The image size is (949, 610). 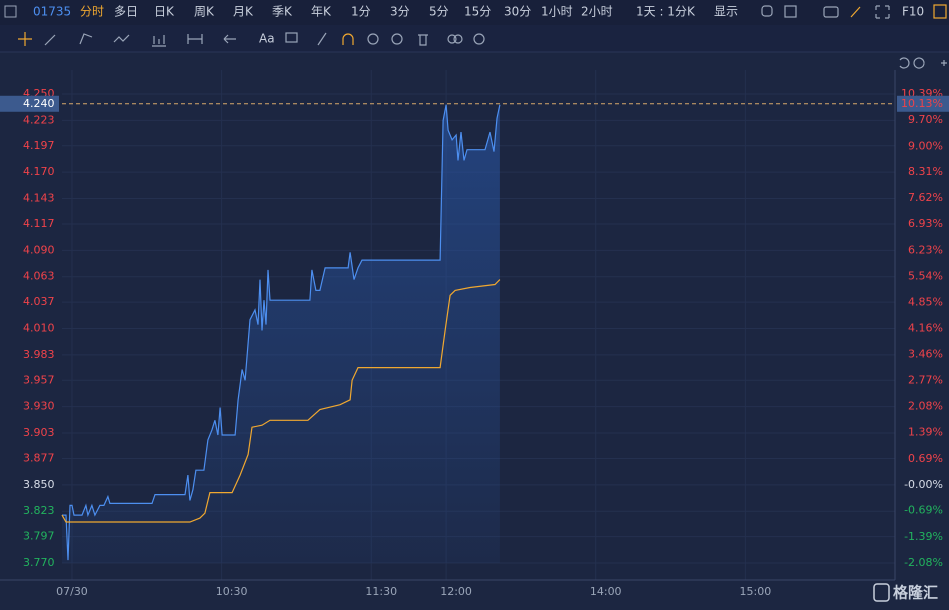 What do you see at coordinates (597, 12) in the screenshot?
I see `timeframe-tab: 2小时` at bounding box center [597, 12].